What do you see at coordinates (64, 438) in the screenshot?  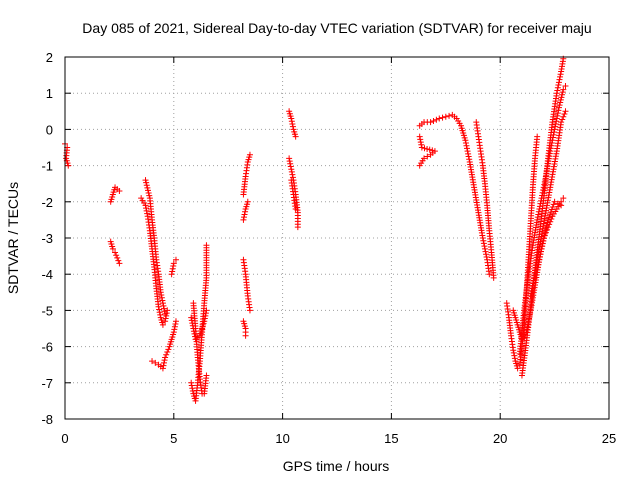 I see `x-tick-label: 0` at bounding box center [64, 438].